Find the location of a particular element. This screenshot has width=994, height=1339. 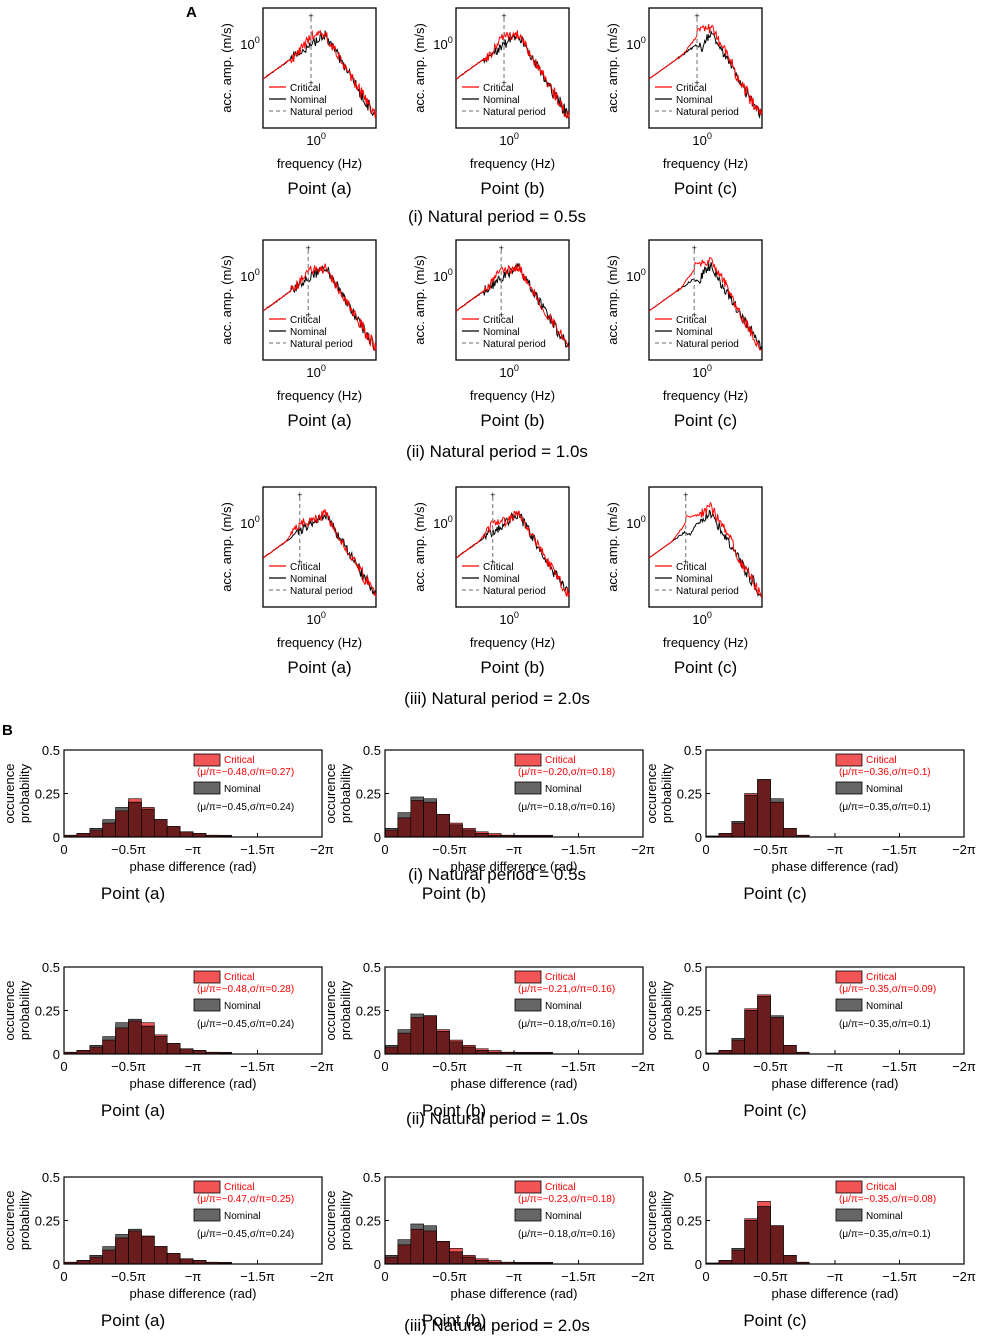

legend-stats-critical: (μ/π=−0.20,σ/π=0.18) is located at coordinates (566, 772).